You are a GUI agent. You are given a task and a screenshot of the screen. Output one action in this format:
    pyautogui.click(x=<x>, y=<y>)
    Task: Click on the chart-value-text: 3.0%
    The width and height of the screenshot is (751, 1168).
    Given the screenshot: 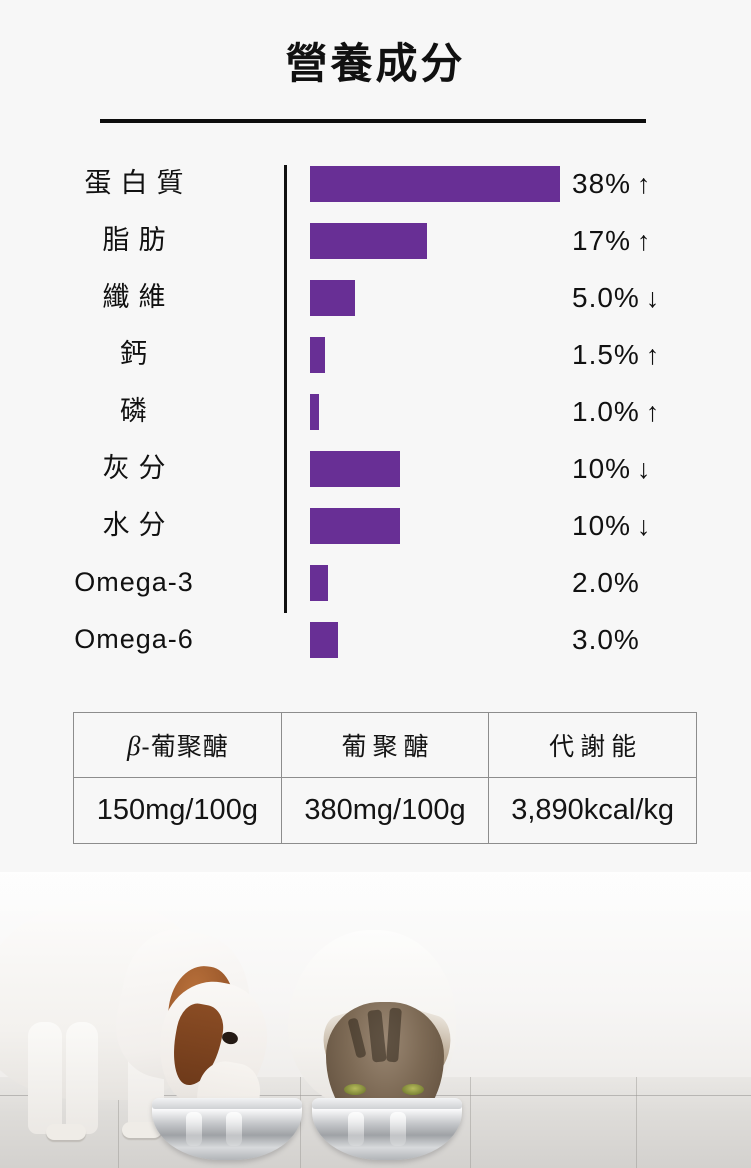 What is the action you would take?
    pyautogui.click(x=606, y=639)
    